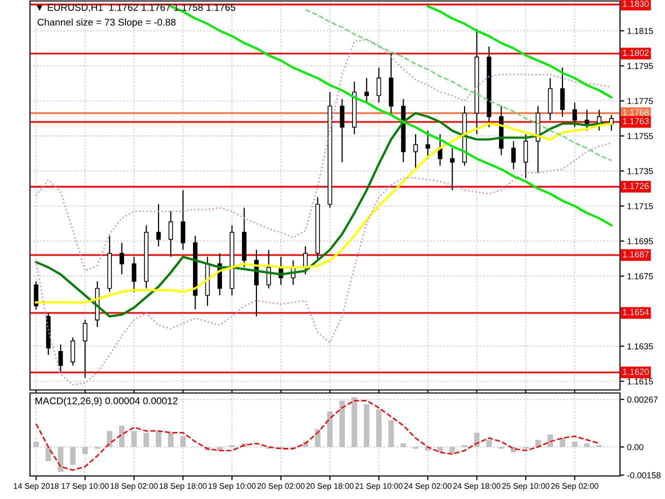 This screenshot has height=499, width=665. Describe the element at coordinates (107, 401) in the screenshot. I see `chart-title: MACD(12,26,9) 0.00004 0.00012` at that location.